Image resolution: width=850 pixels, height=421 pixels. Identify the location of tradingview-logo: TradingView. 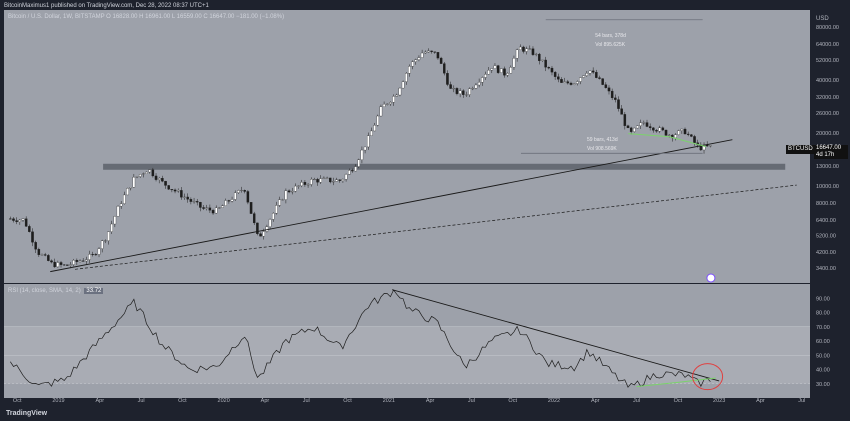
(26, 413).